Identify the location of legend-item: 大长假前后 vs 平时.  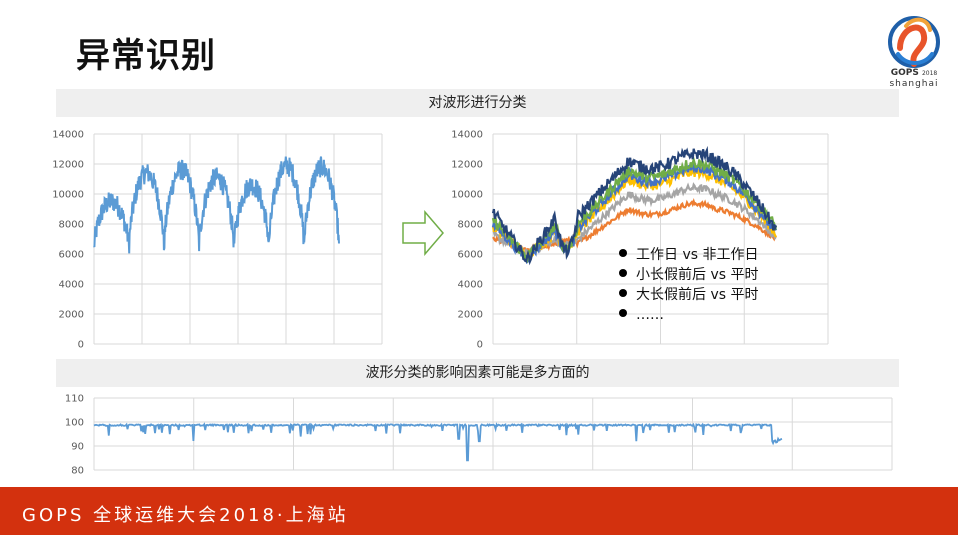
(688, 295).